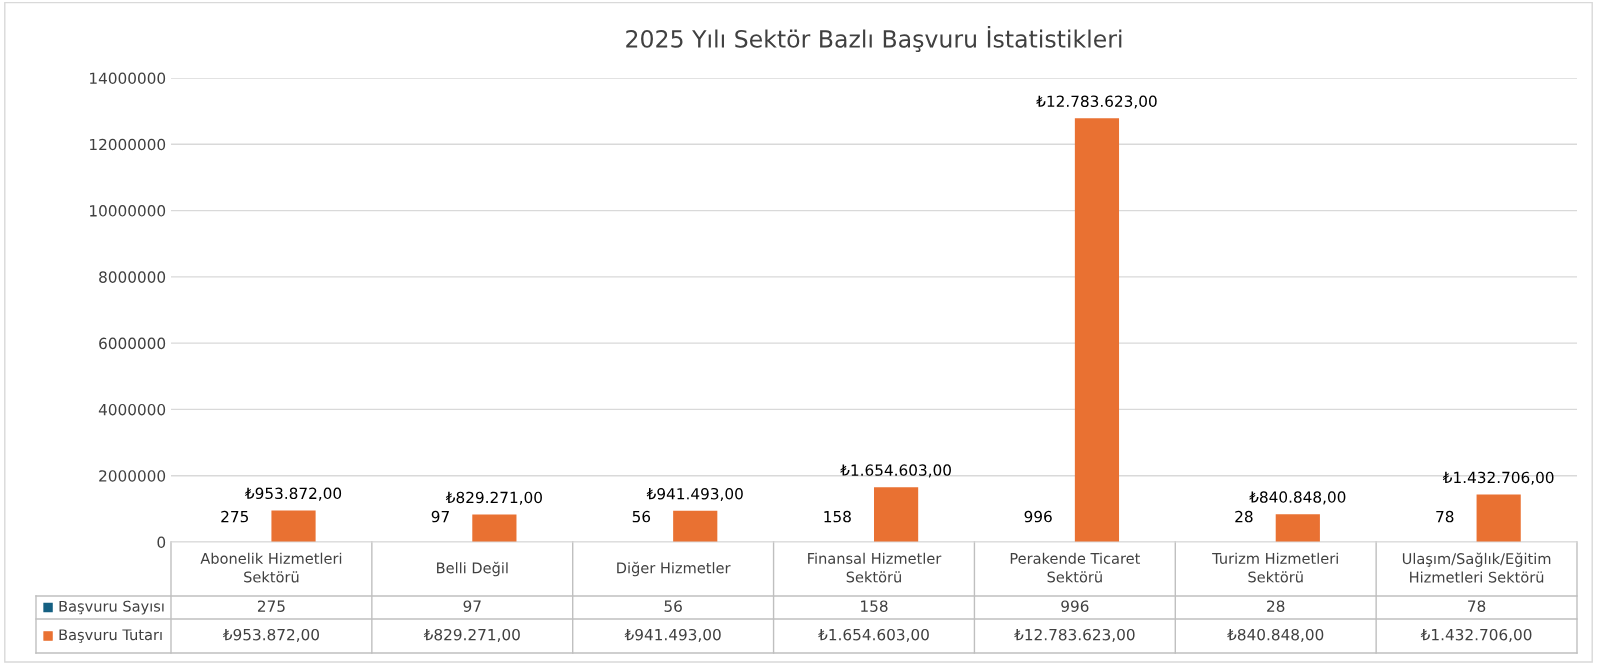 The image size is (1597, 666). What do you see at coordinates (673, 606) in the screenshot?
I see `data-label: 56` at bounding box center [673, 606].